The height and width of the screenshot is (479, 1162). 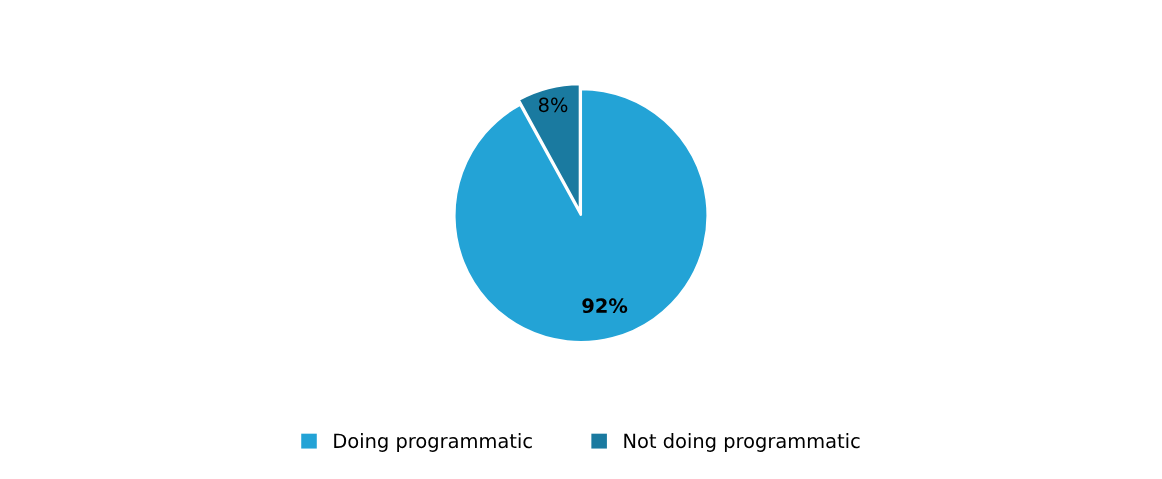 I want to click on legend-label: Doing programmatic, so click(x=433, y=442).